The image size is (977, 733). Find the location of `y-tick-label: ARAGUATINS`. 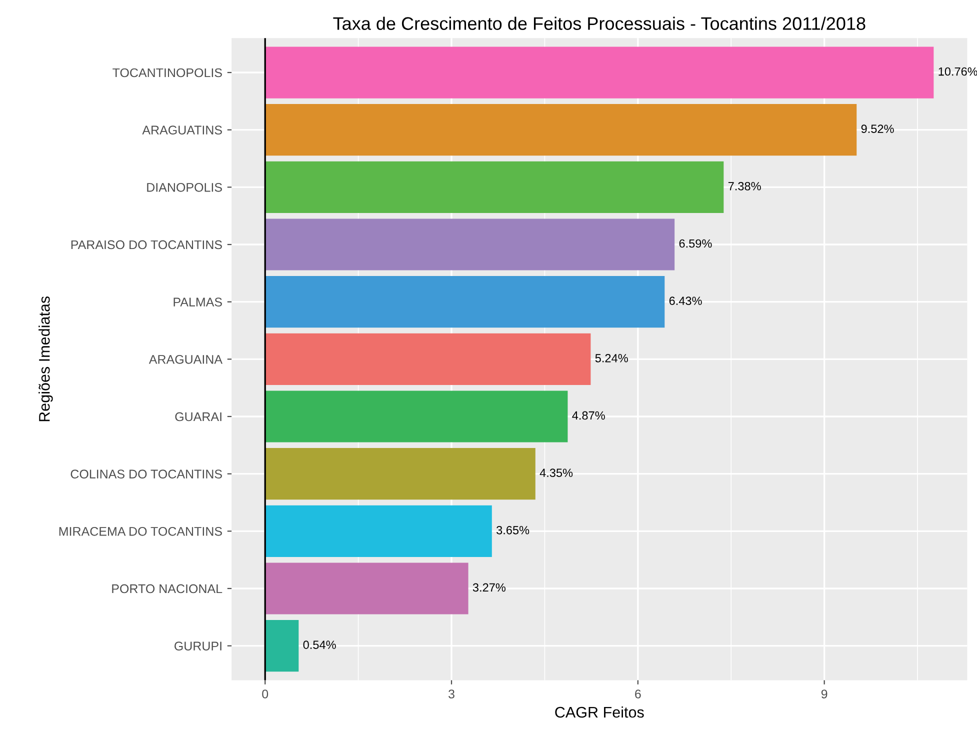

y-tick-label: ARAGUATINS is located at coordinates (182, 130).